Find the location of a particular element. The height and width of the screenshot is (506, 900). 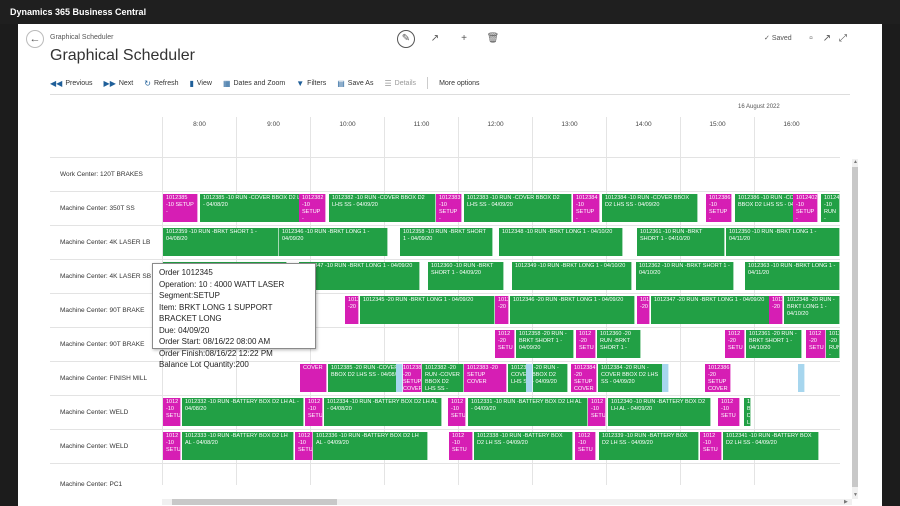

setup-bar: COVER is located at coordinates (313, 378).